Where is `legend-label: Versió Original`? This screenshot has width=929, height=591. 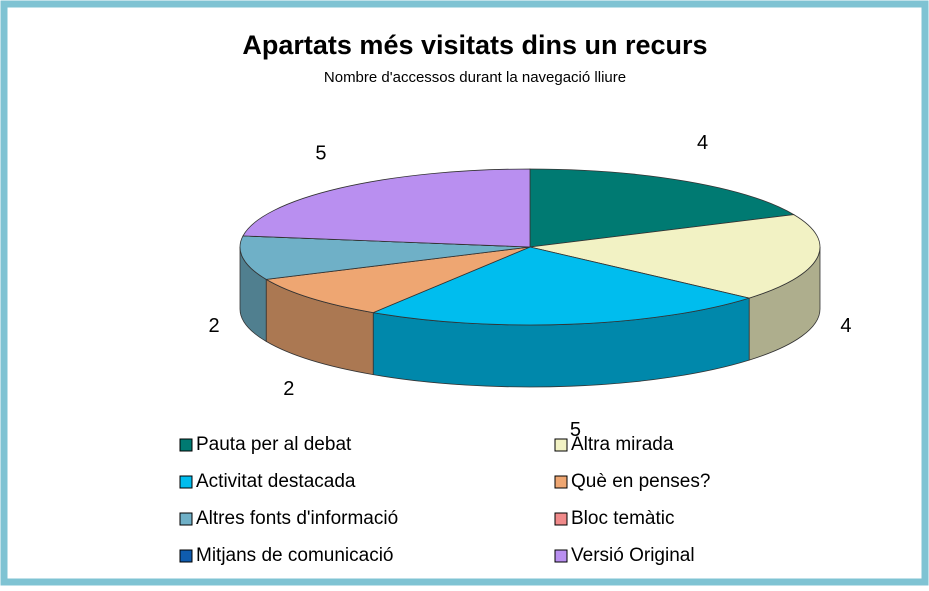 legend-label: Versió Original is located at coordinates (633, 555).